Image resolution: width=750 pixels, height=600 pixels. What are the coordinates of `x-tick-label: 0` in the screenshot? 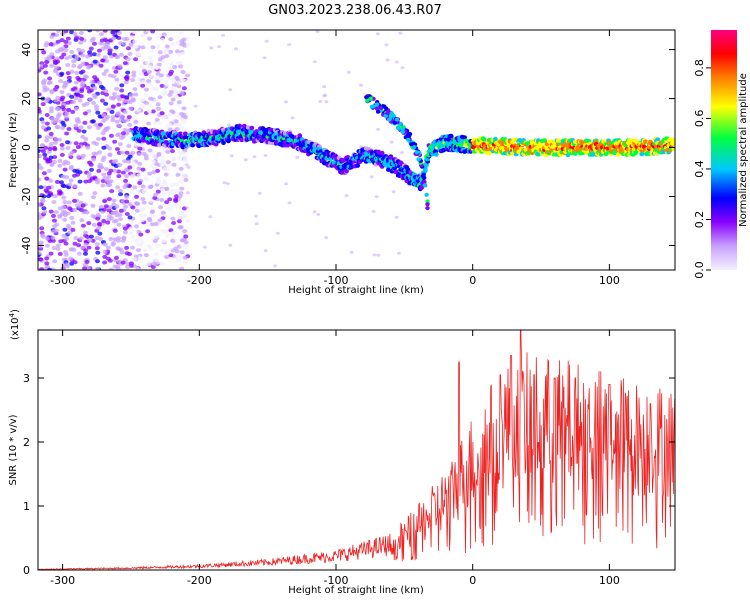 It's located at (472, 580).